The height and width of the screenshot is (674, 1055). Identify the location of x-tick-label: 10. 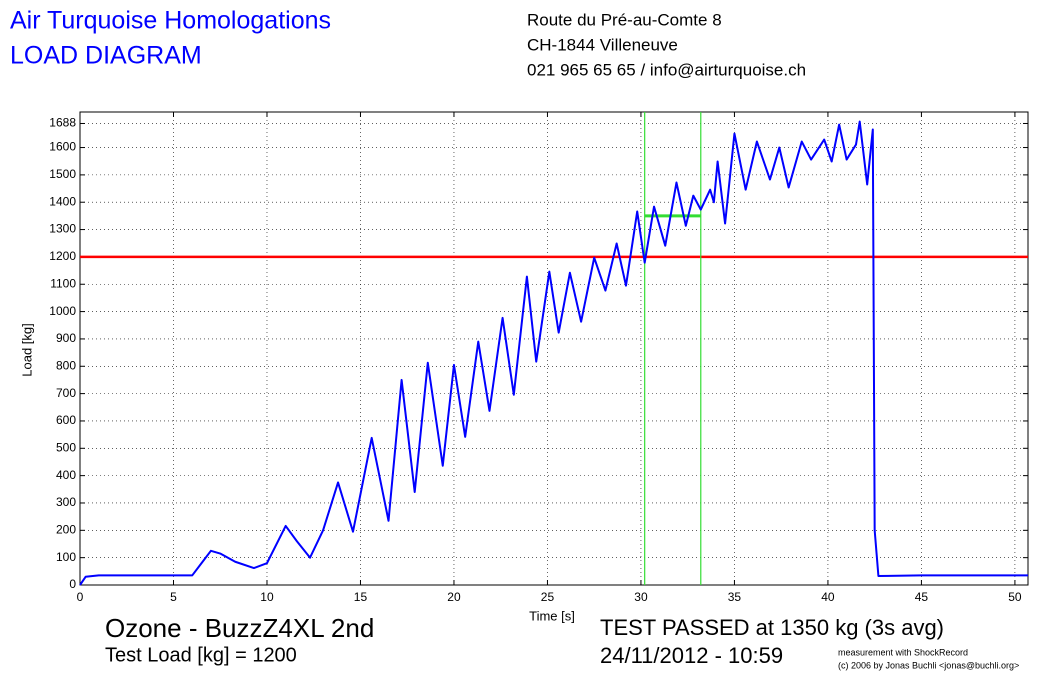
(267, 597).